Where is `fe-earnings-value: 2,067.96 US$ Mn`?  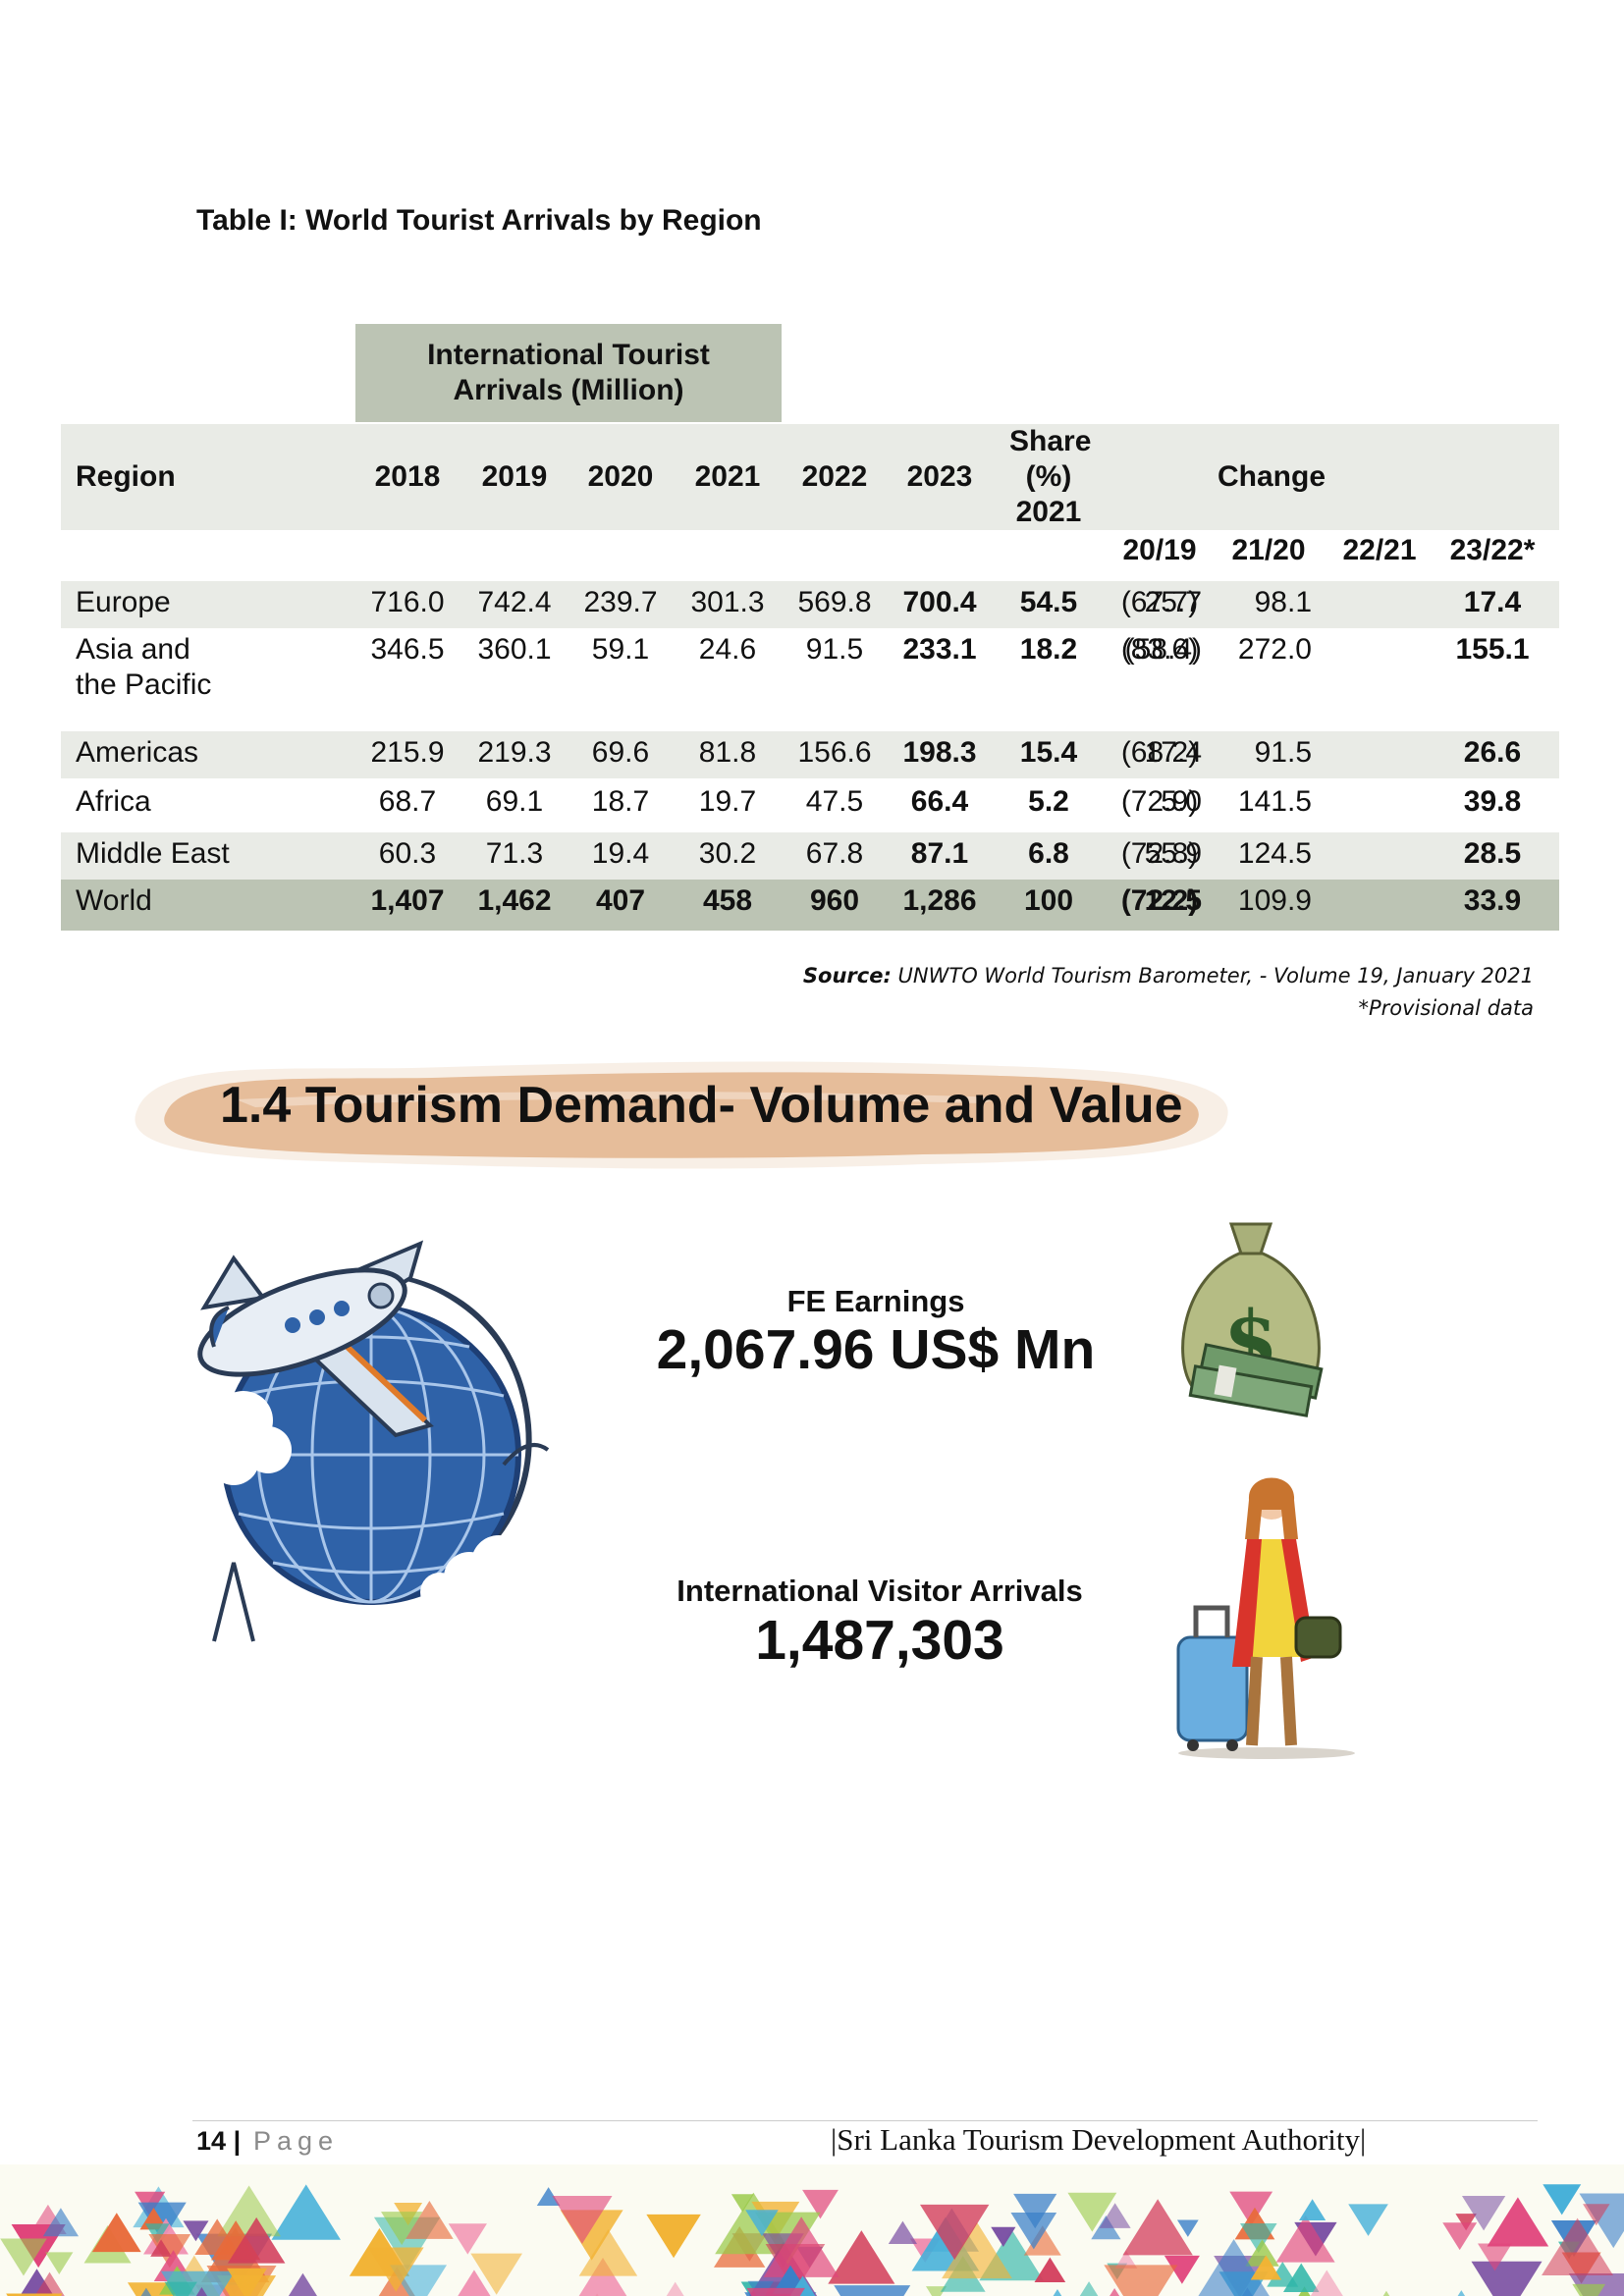
fe-earnings-value: 2,067.96 US$ Mn is located at coordinates (876, 1349).